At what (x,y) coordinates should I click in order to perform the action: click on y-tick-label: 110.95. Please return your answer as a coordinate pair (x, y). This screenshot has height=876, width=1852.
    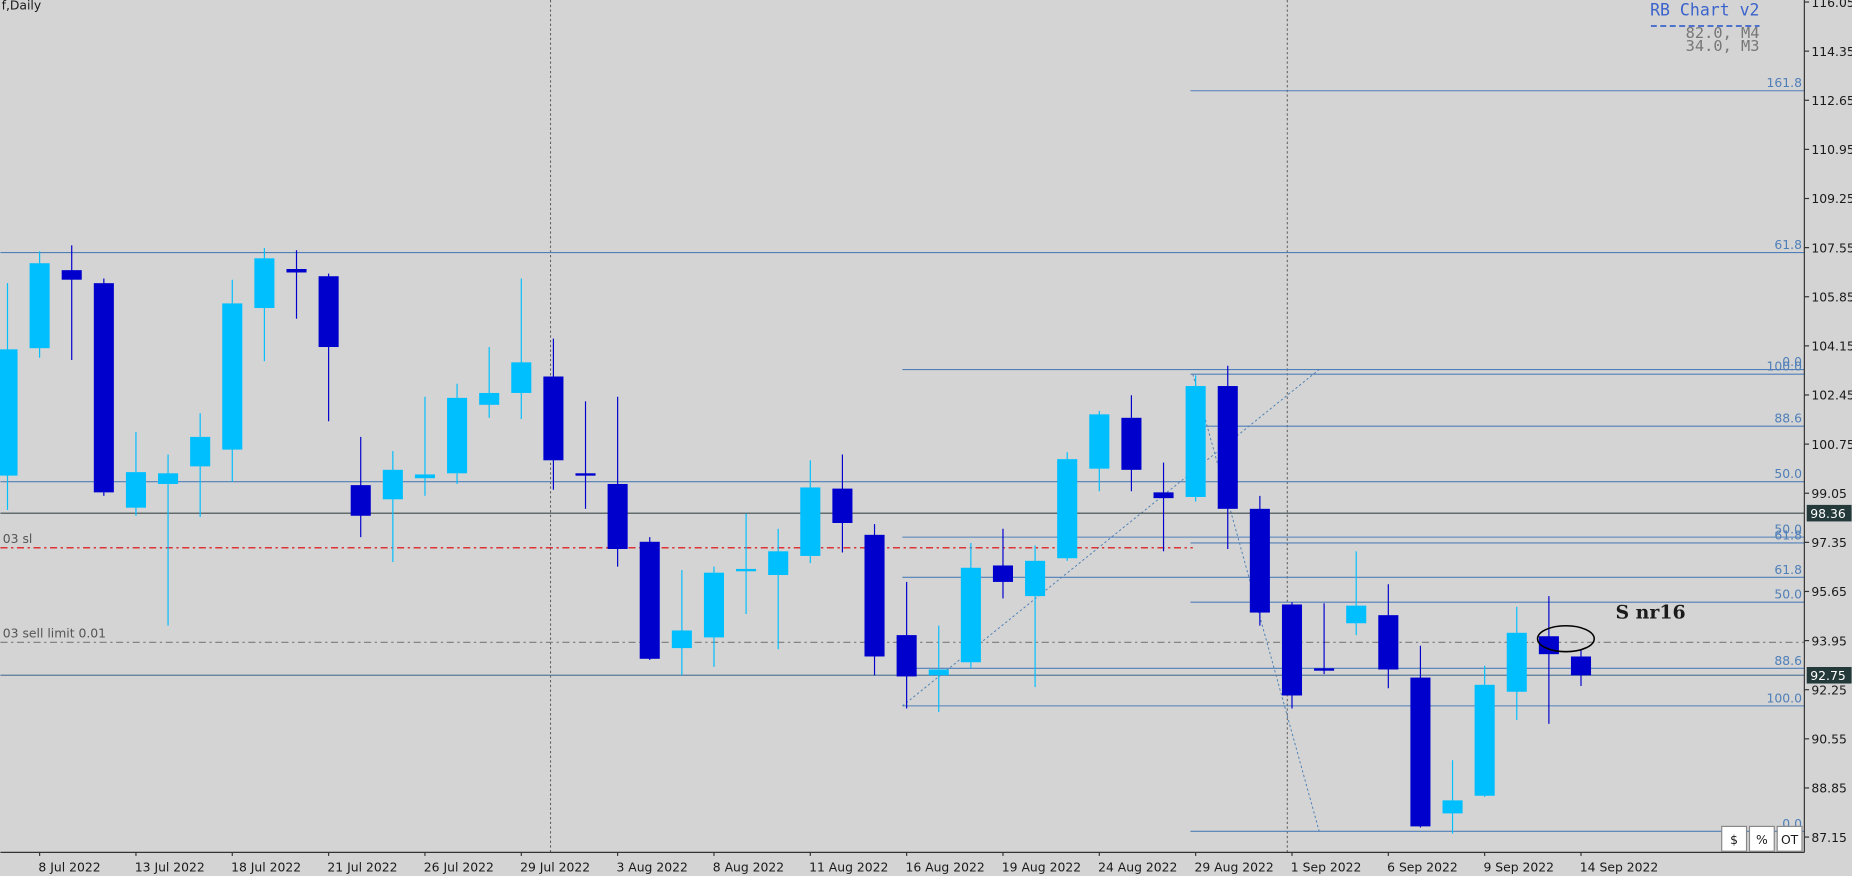
    Looking at the image, I should click on (1831, 149).